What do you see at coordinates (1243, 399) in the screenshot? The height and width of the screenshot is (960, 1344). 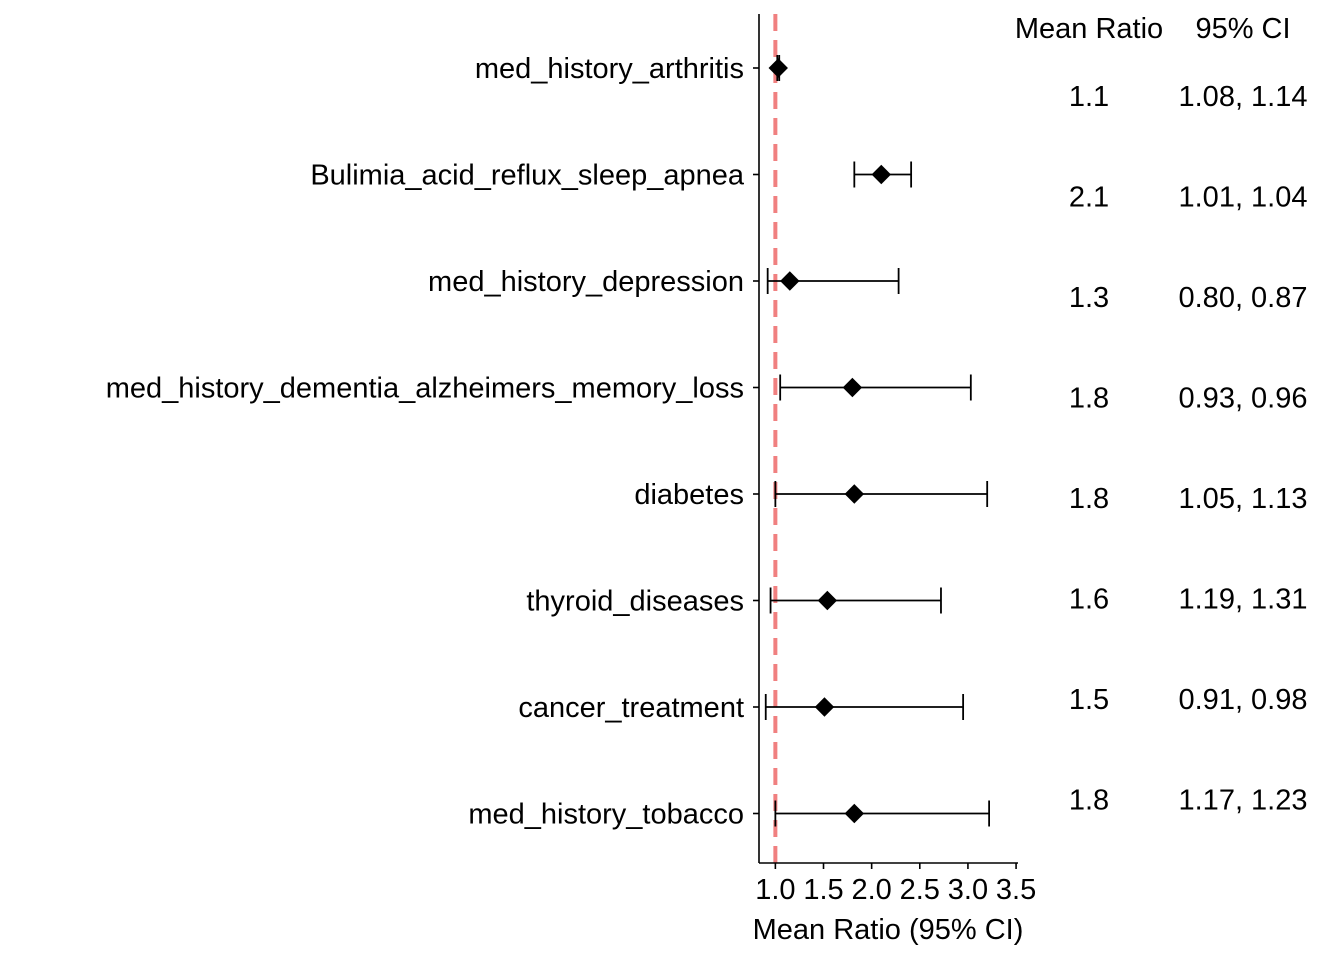 I see `table-cell-ci: 0.93, 0.96` at bounding box center [1243, 399].